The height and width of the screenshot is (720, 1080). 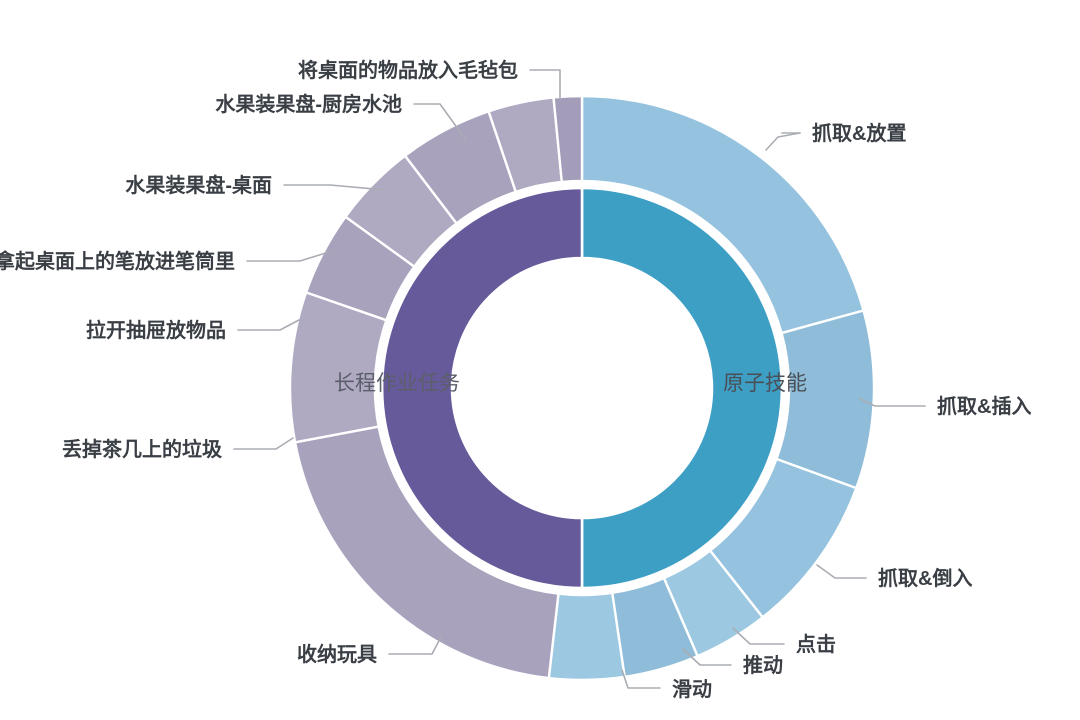 I want to click on ring-labels-group: 长程作业任务 原子技能, so click(x=570, y=383).